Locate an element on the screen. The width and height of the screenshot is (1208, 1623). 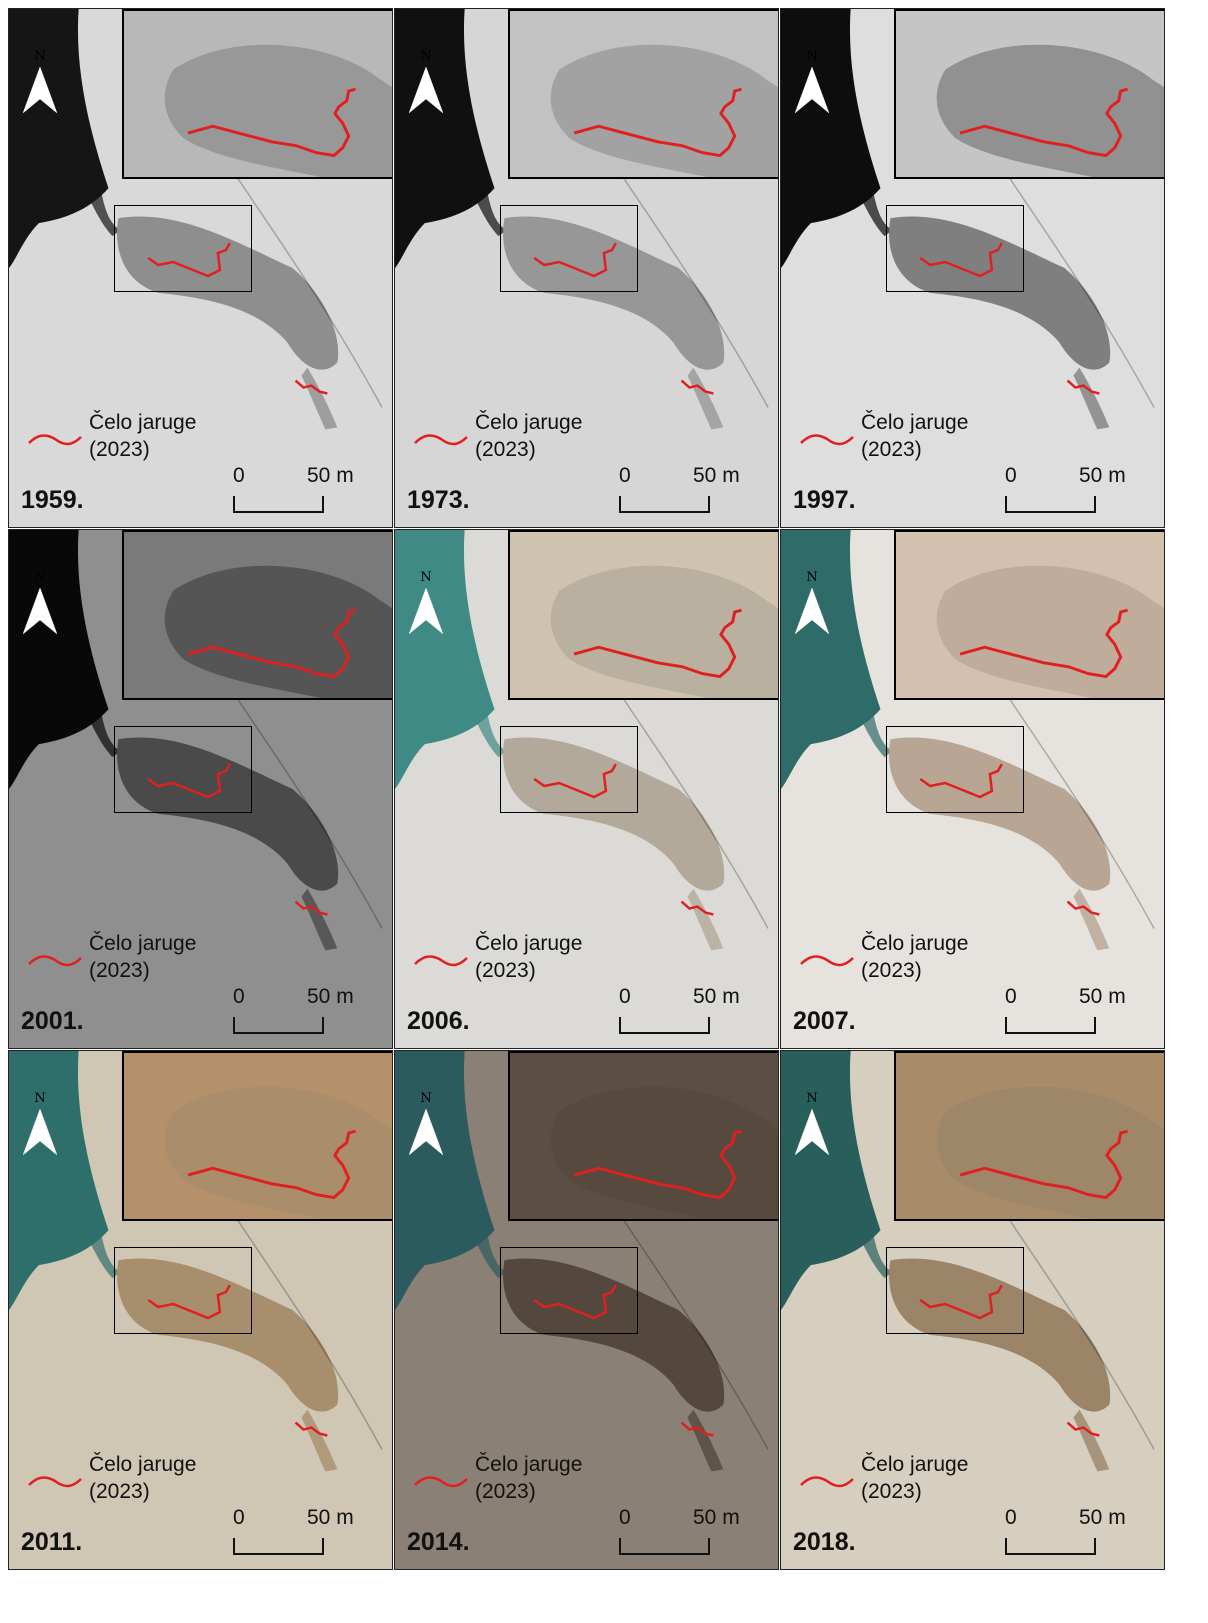
panel-year: 2018. is located at coordinates (824, 1542).